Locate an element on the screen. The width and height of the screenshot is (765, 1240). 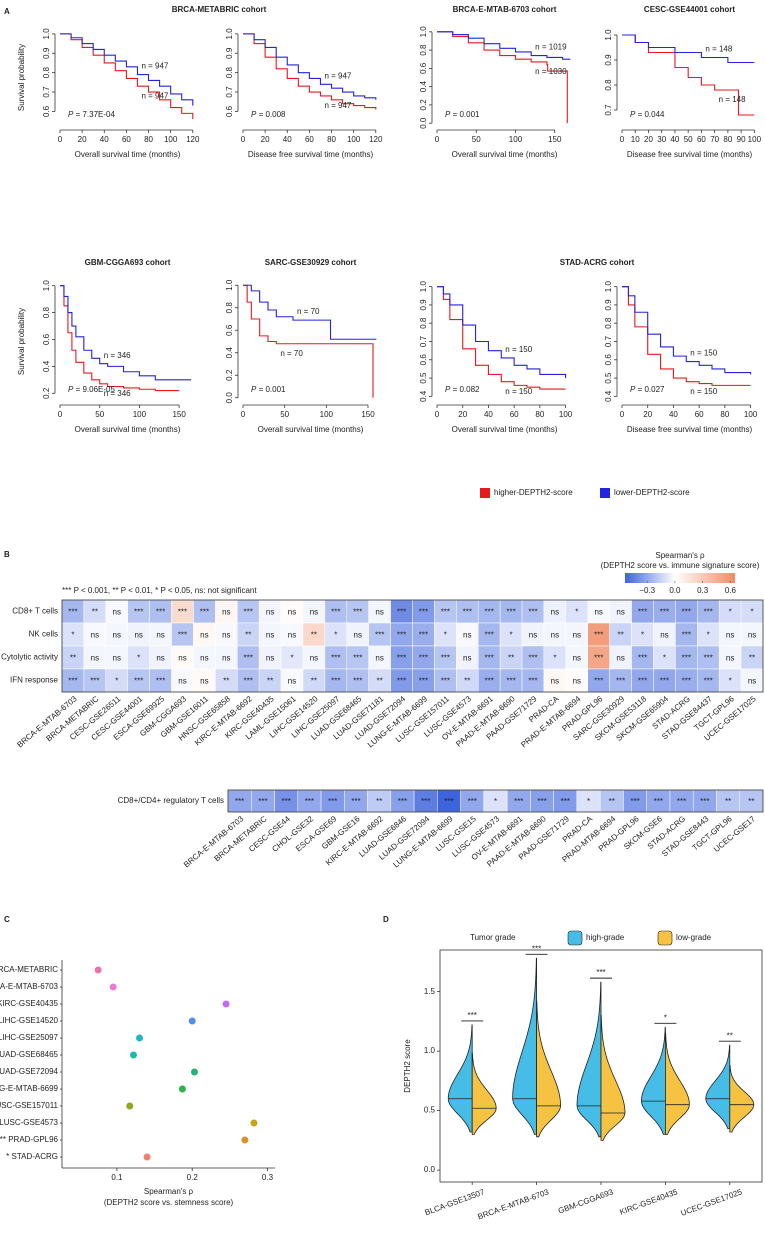
significance-label: *** is located at coordinates (472, 1015).